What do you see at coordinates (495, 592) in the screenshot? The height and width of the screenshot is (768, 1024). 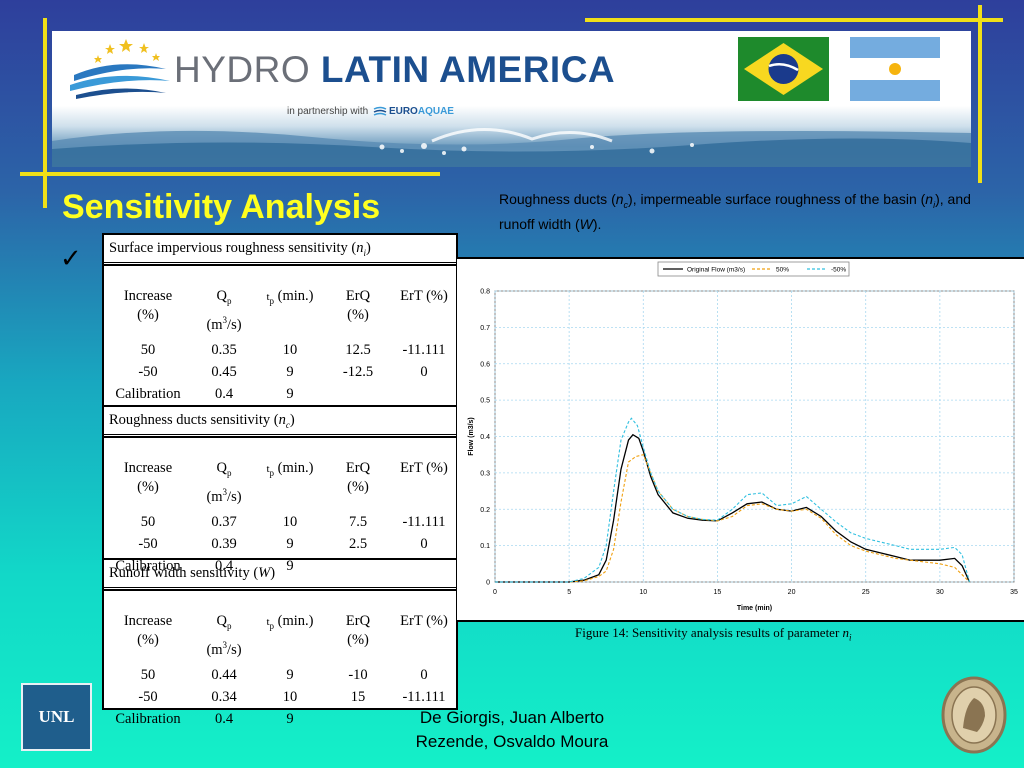 I see `x-tick-label: 0` at bounding box center [495, 592].